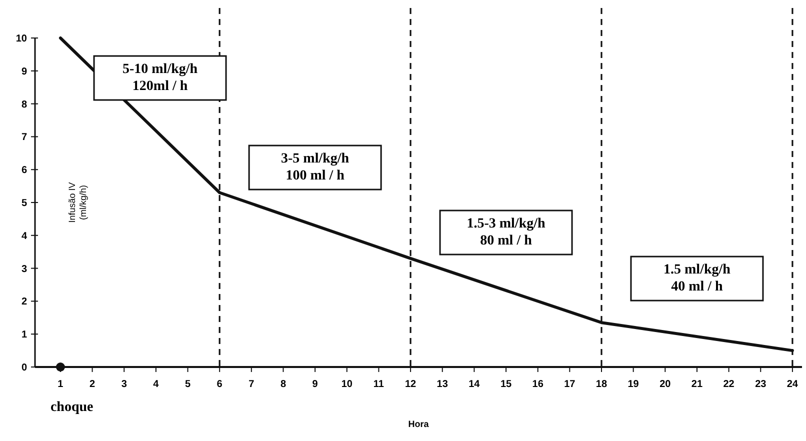 The height and width of the screenshot is (441, 806). Describe the element at coordinates (251, 384) in the screenshot. I see `x-tick-label: 7` at that location.